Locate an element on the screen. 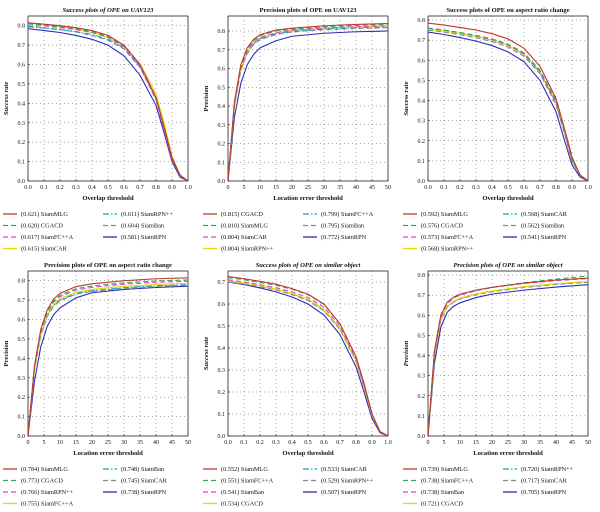 This screenshot has height=512, width=600. x-tick-label: 0.0 is located at coordinates (428, 188).